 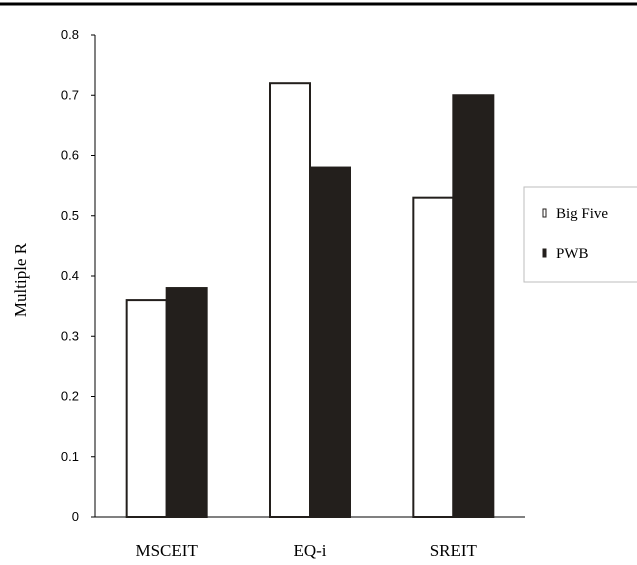 I want to click on y-tick-label: 0.5, so click(x=70, y=215).